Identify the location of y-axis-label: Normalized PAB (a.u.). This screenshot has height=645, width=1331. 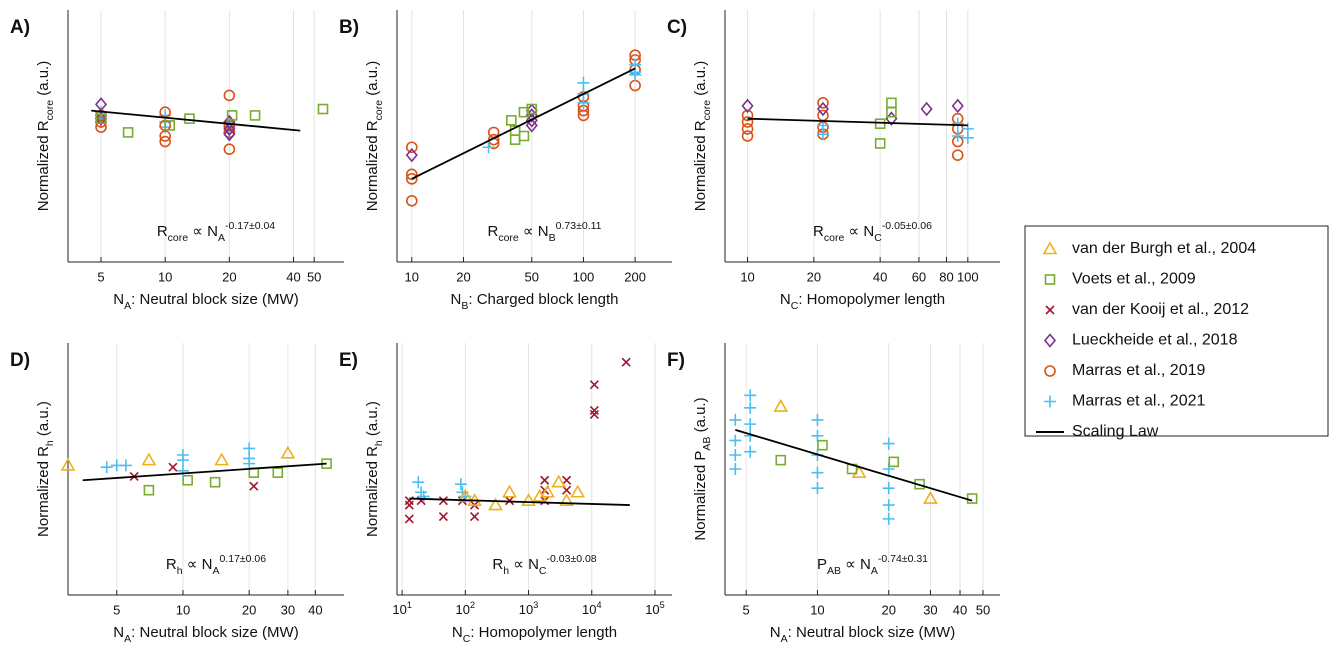
(702, 468).